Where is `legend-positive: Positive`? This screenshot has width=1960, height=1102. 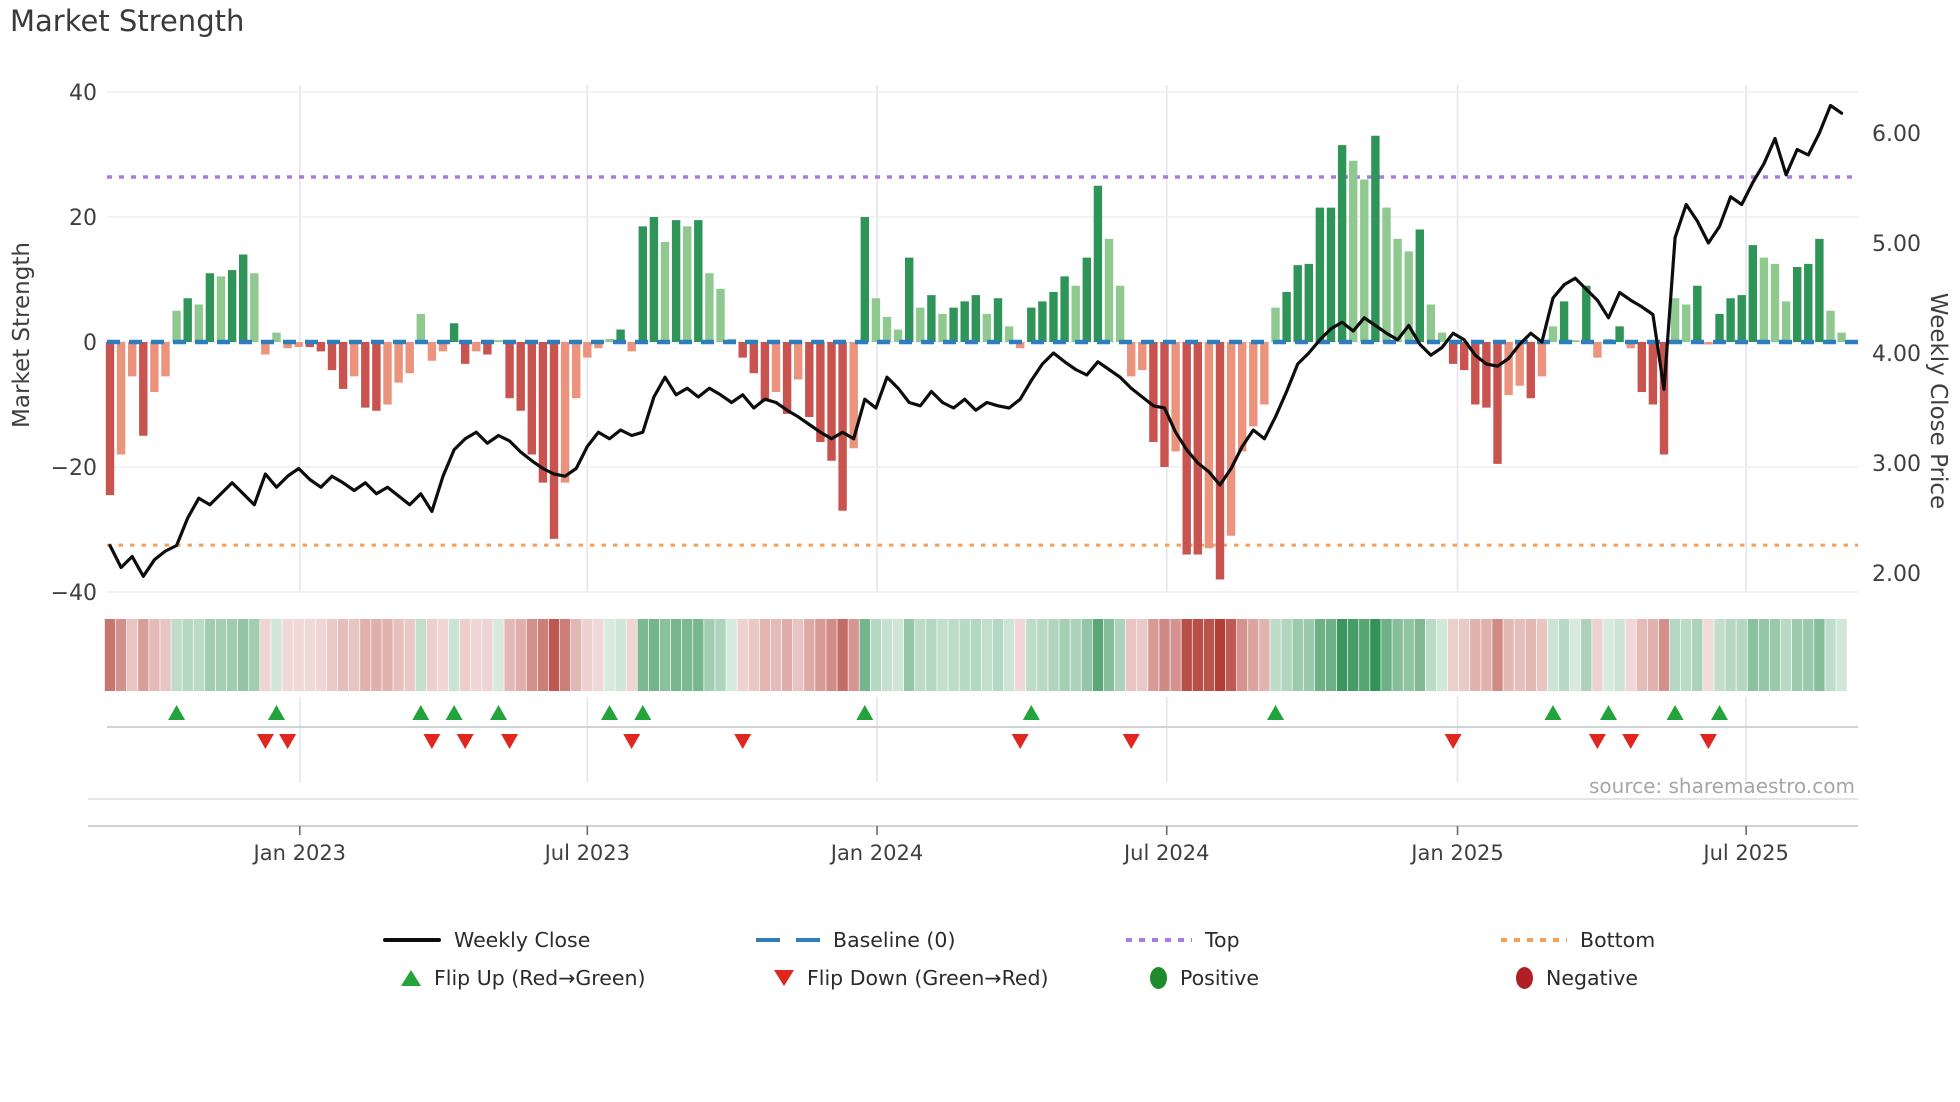
legend-positive: Positive is located at coordinates (1204, 978).